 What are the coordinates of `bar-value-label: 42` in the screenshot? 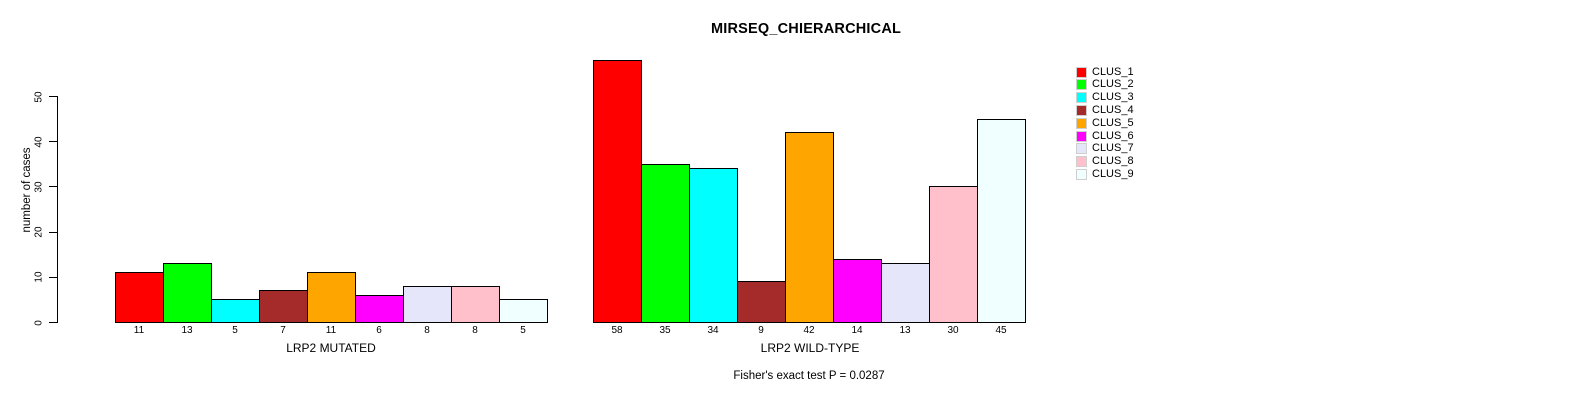 It's located at (809, 330).